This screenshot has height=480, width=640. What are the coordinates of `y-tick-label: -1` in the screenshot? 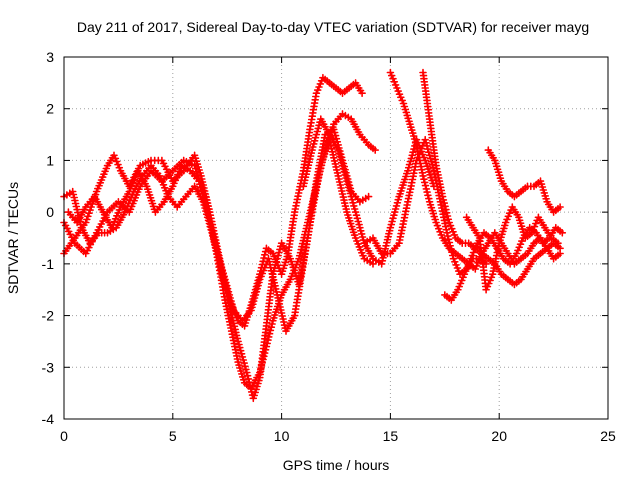 It's located at (48, 264).